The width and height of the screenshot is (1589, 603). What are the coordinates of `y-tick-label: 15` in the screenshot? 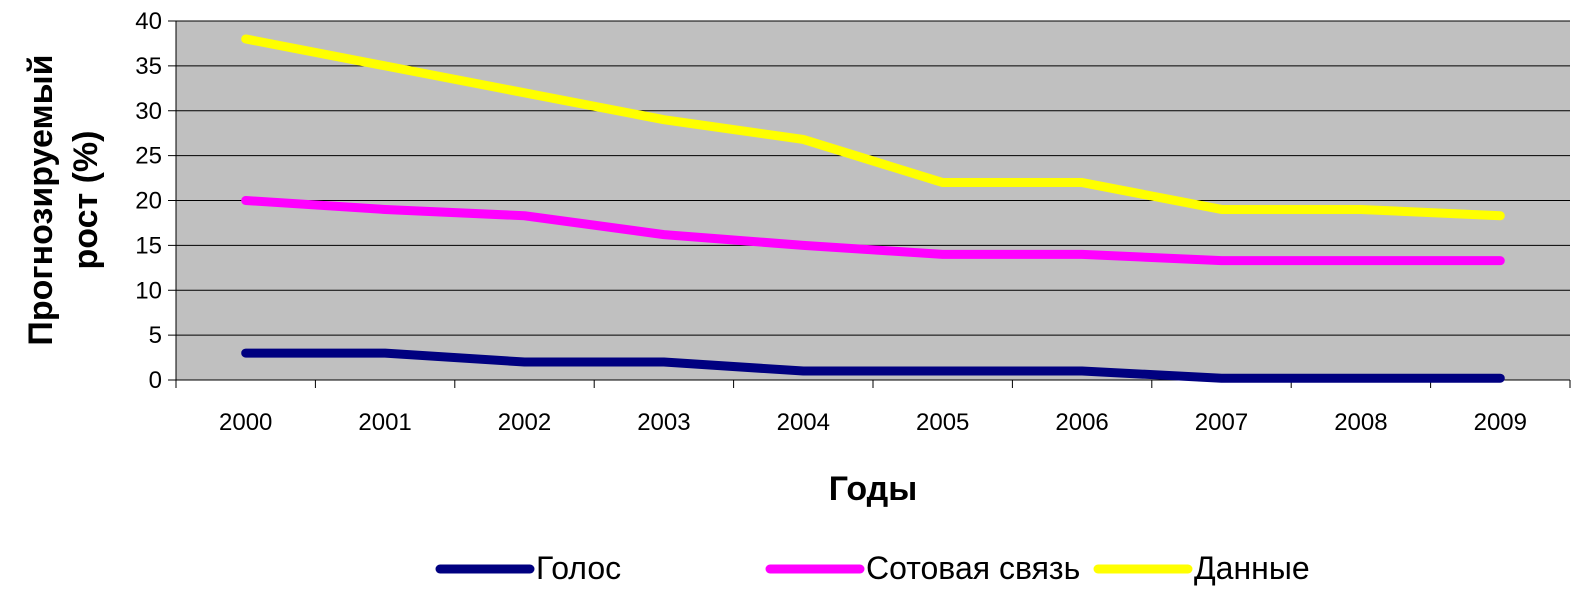 It's located at (148, 245).